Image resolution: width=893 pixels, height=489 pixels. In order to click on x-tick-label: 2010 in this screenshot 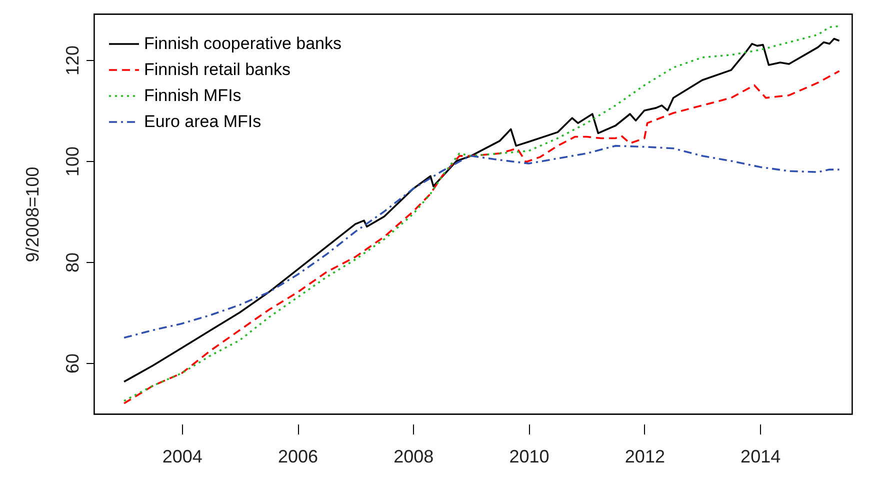, I will do `click(529, 456)`.